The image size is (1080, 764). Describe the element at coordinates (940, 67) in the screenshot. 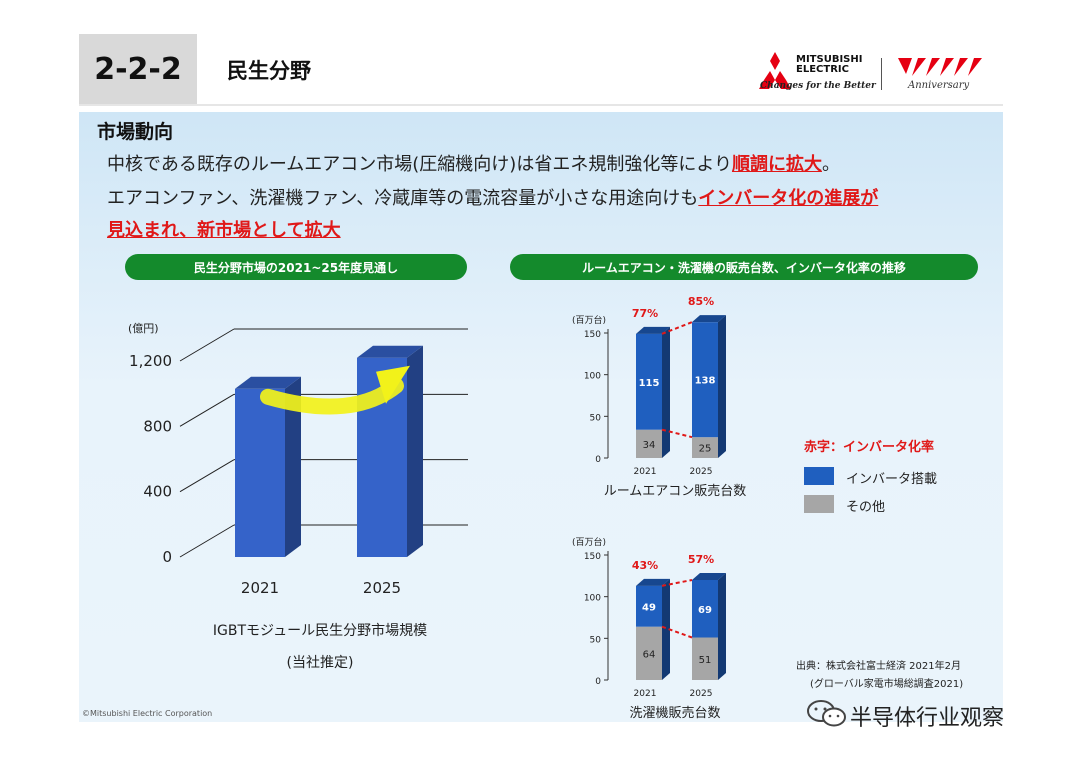

I see `anniversary-logo-icon` at that location.